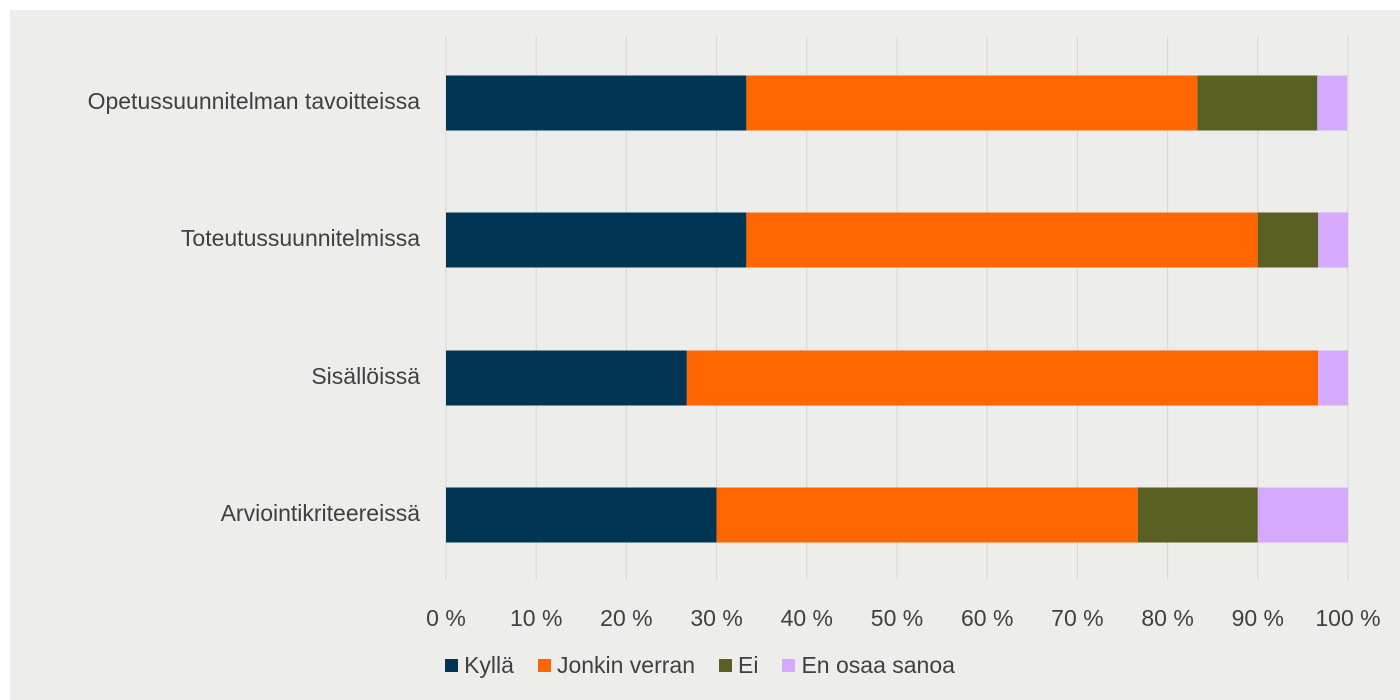  I want to click on x-tick-label: 50 %, so click(897, 618).